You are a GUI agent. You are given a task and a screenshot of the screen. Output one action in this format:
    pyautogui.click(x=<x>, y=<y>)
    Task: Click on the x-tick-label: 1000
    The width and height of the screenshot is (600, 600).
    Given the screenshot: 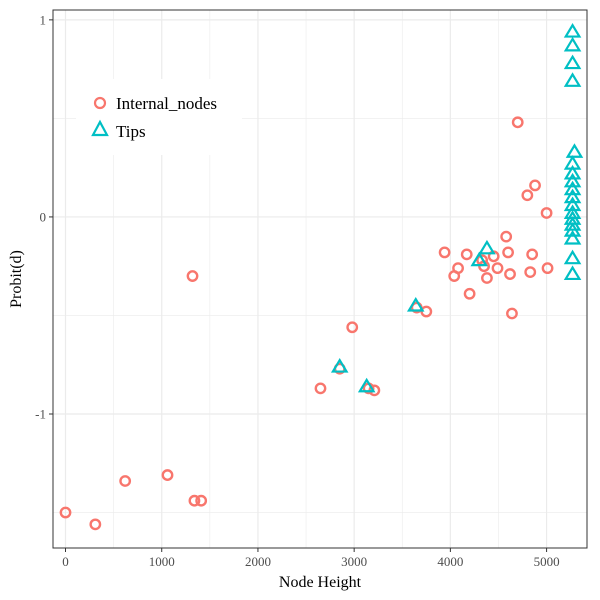 What is the action you would take?
    pyautogui.click(x=162, y=561)
    